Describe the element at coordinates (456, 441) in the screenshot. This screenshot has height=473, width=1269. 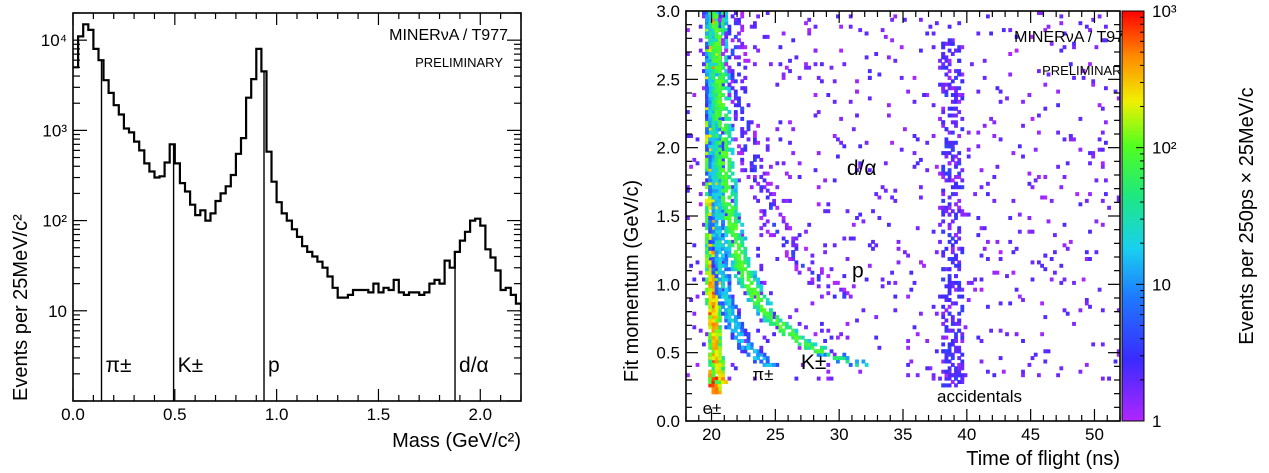
I see `mass-x-axis-title: Mass (GeV/c²)` at that location.